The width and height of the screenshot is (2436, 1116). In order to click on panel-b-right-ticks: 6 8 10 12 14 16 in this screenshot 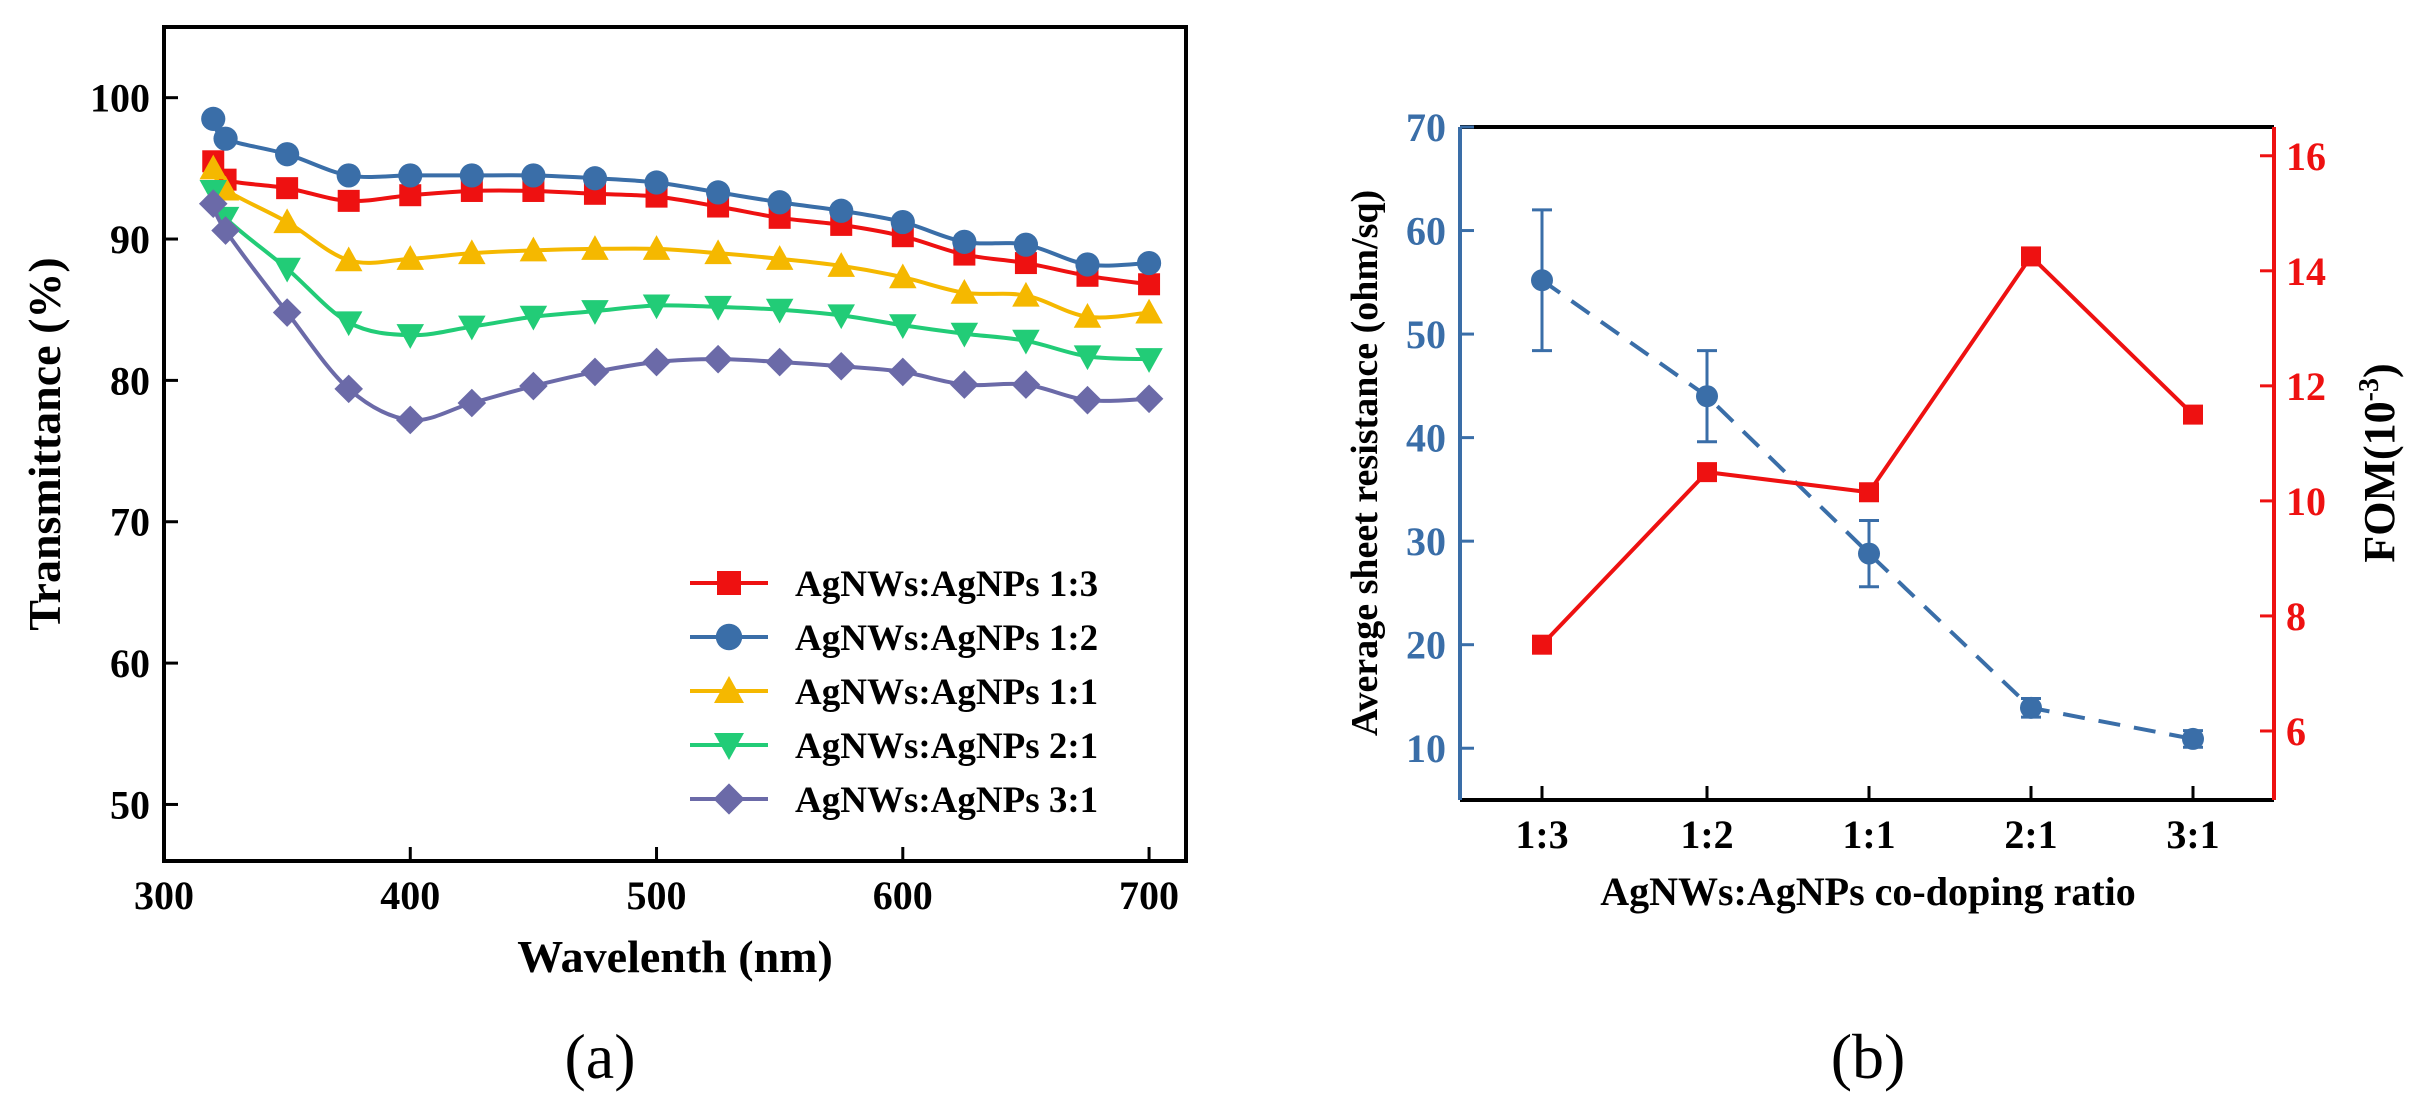, I will do `click(2293, 444)`.